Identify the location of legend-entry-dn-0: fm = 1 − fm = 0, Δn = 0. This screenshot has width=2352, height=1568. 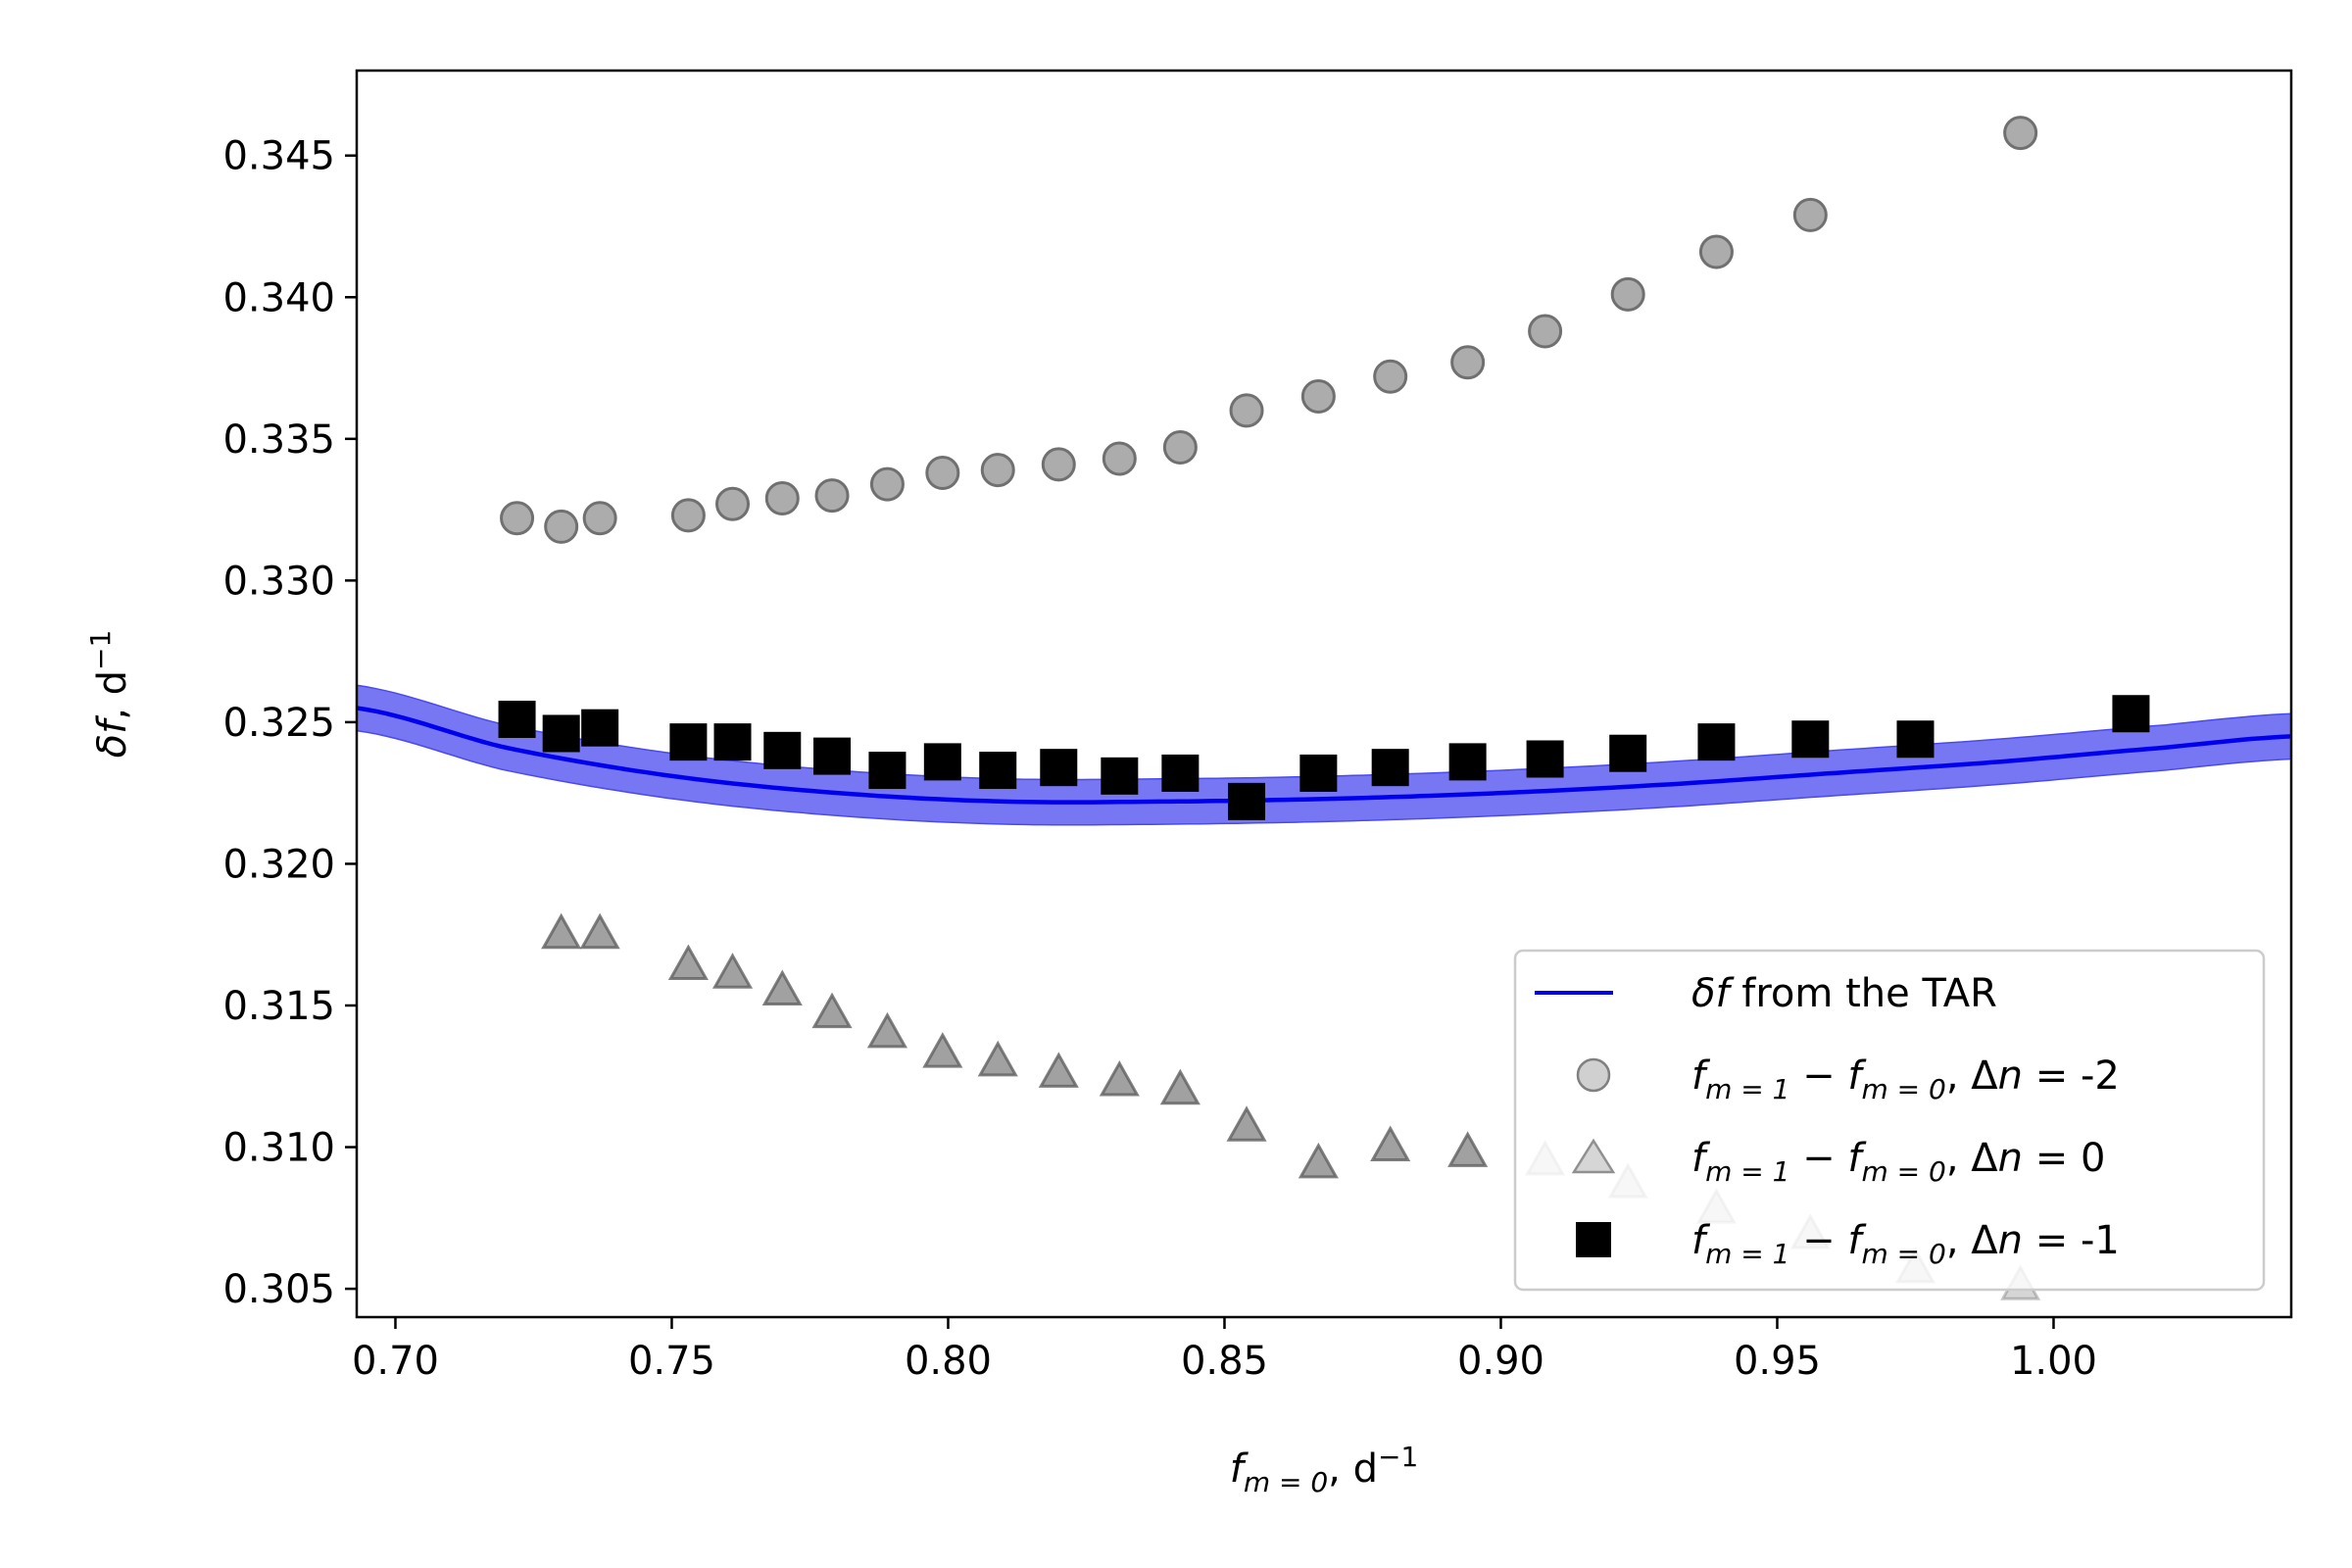
(1898, 1162).